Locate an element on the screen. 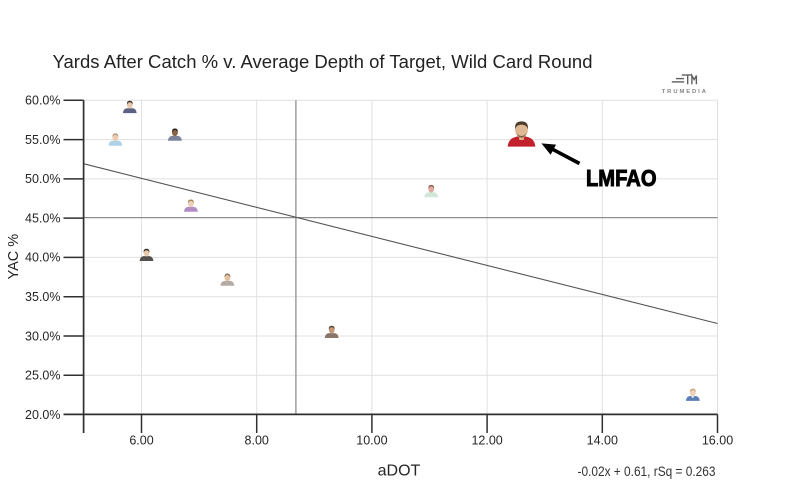  svg-text: 45.0% is located at coordinates (42, 218).